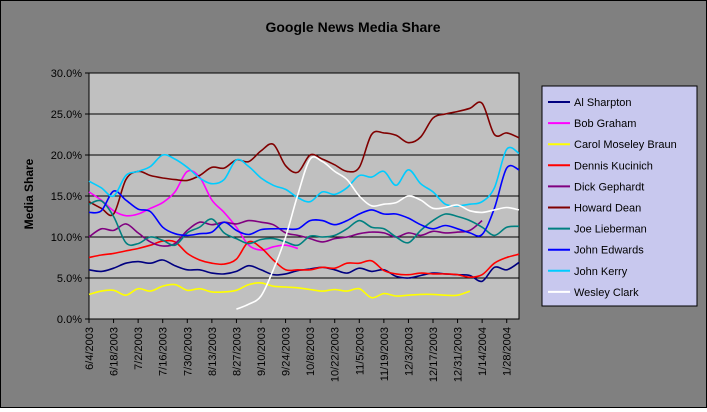 The image size is (707, 412). I want to click on series-line-john-kerry, so click(304, 176).